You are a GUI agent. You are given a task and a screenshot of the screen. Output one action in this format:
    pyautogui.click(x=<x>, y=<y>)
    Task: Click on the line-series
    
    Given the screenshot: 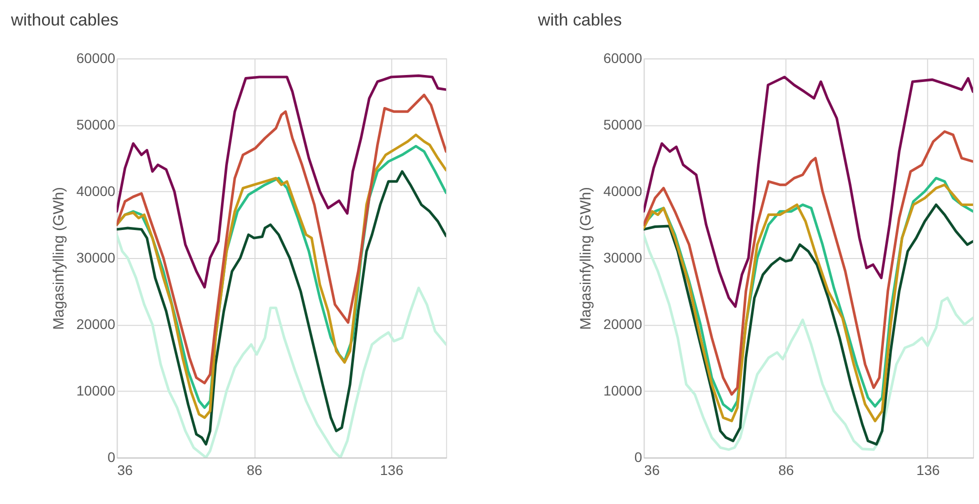 What is the action you would take?
    pyautogui.click(x=281, y=181)
    